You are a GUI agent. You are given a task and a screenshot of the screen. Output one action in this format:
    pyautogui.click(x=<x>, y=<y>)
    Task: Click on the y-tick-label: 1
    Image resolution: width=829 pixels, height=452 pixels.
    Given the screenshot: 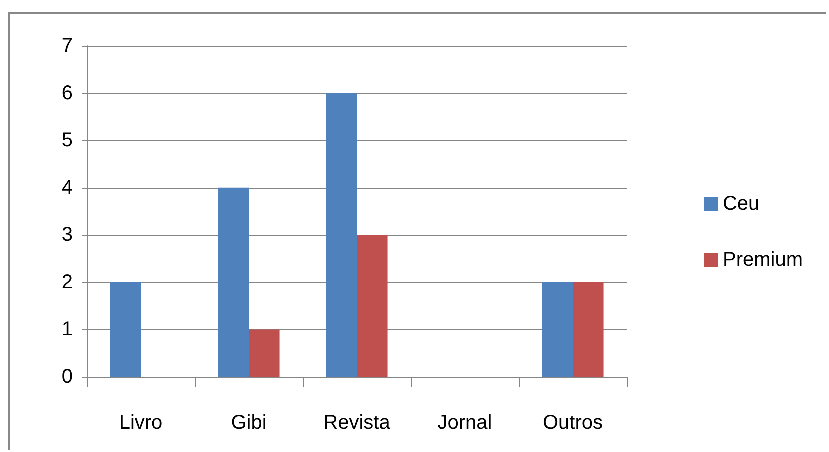 What is the action you would take?
    pyautogui.click(x=67, y=329)
    